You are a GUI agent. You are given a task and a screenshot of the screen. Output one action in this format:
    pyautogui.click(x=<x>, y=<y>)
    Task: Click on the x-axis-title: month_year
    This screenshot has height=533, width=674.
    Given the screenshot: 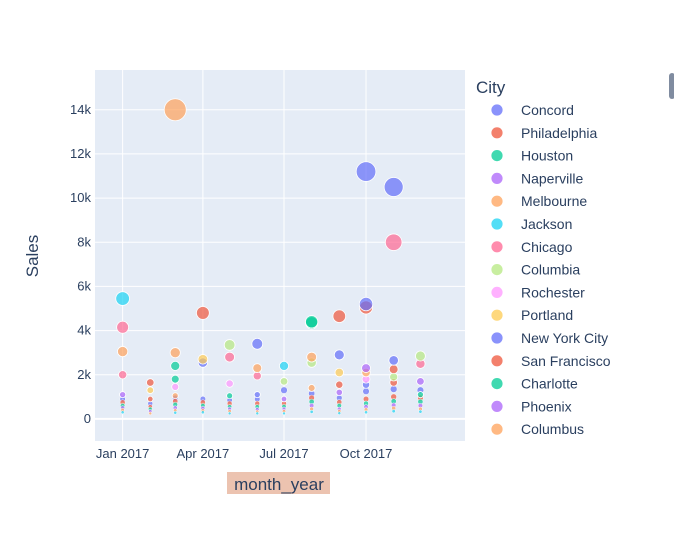 What is the action you would take?
    pyautogui.click(x=279, y=484)
    